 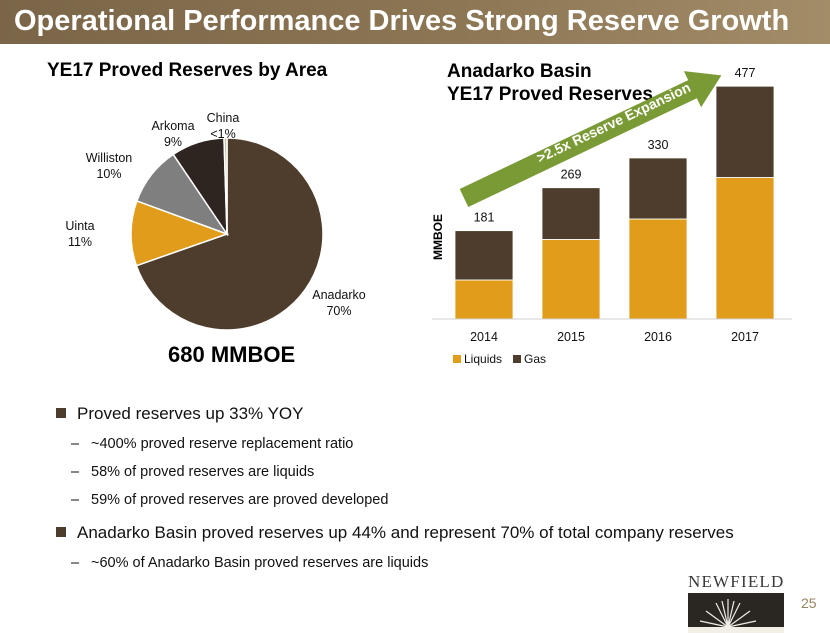 I want to click on bar-liquids-2014, so click(x=484, y=299).